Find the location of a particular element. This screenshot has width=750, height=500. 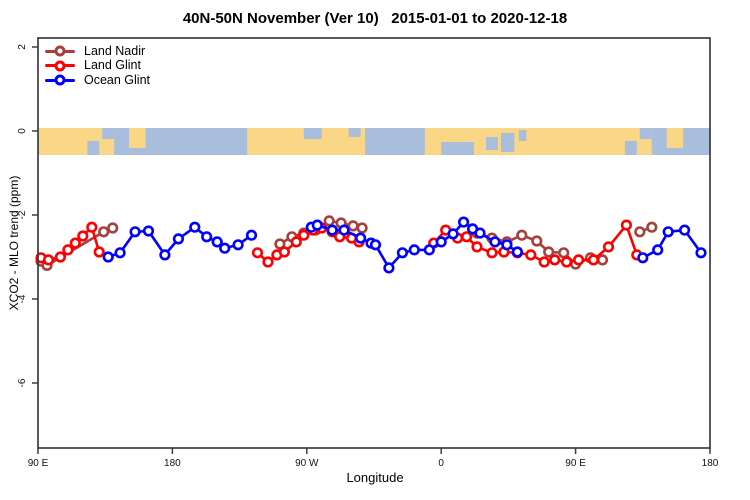

land-glint-line-marker-icon is located at coordinates (60, 66).